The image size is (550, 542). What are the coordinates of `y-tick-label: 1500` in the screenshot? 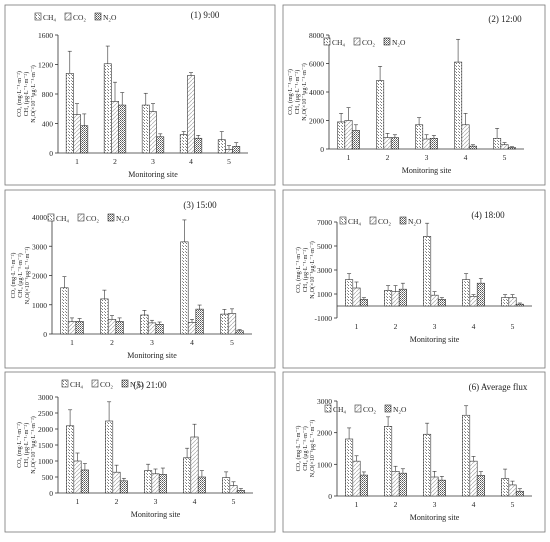 It's located at (45, 445).